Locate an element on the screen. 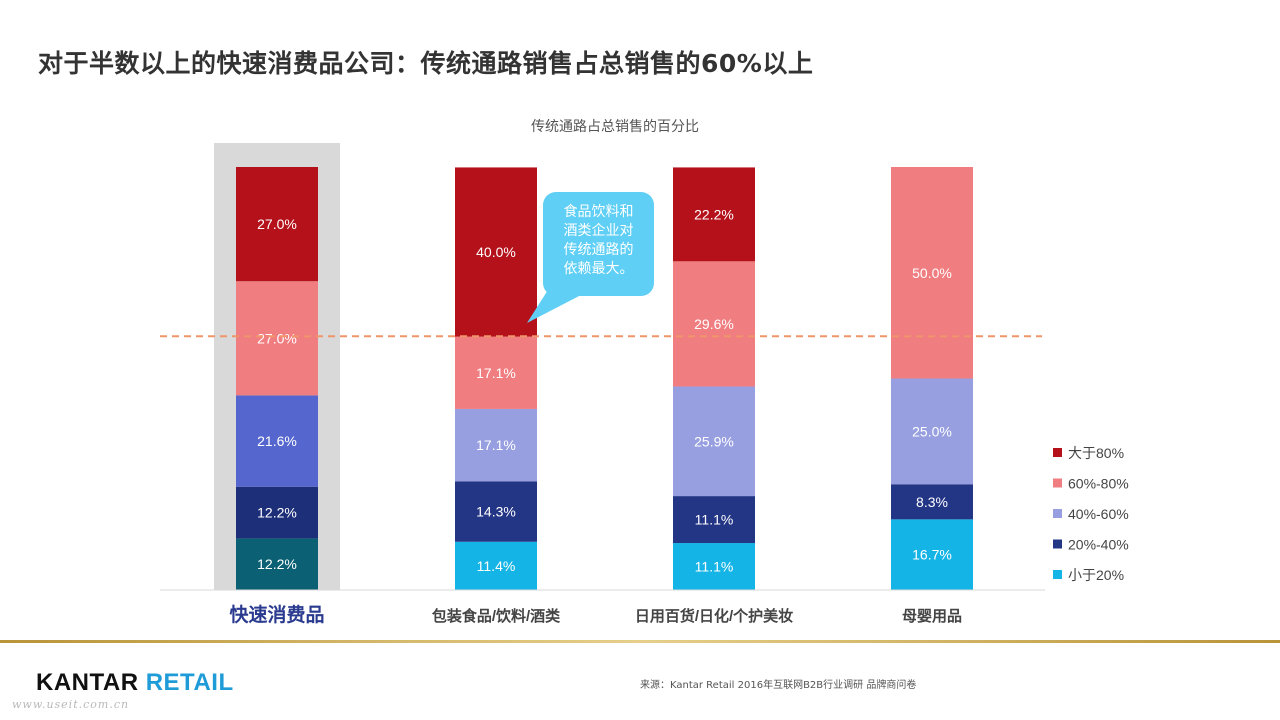  legend-label: 20%-40% is located at coordinates (1098, 545).